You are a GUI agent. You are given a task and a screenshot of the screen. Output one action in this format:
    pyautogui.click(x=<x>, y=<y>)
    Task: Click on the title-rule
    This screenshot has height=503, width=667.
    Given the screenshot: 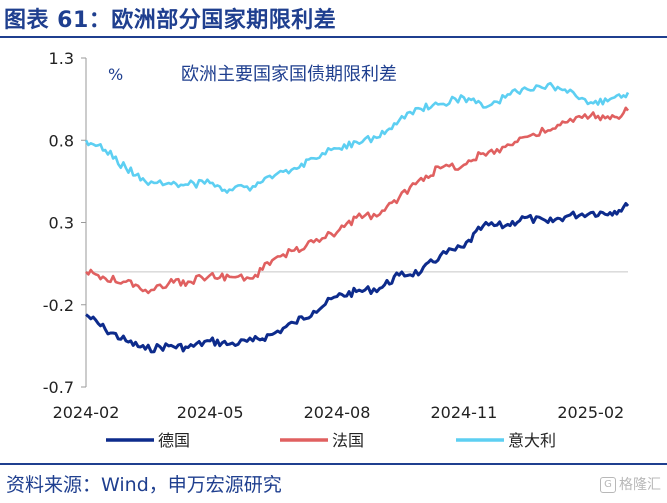 What is the action you would take?
    pyautogui.click(x=333, y=37)
    